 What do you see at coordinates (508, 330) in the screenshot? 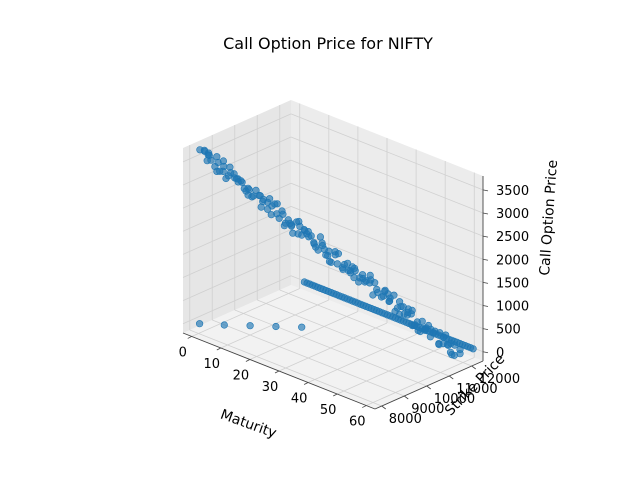
I see `z-tick-label: 500` at bounding box center [508, 330].